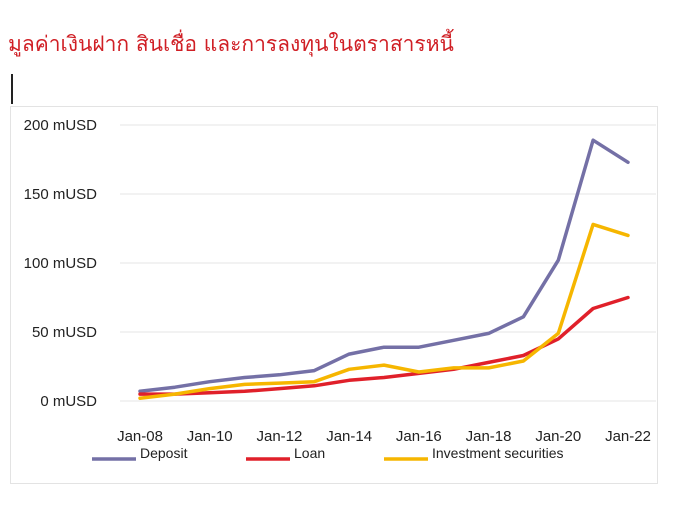 This screenshot has width=678, height=526. I want to click on x-tick-label: Jan-20, so click(558, 436).